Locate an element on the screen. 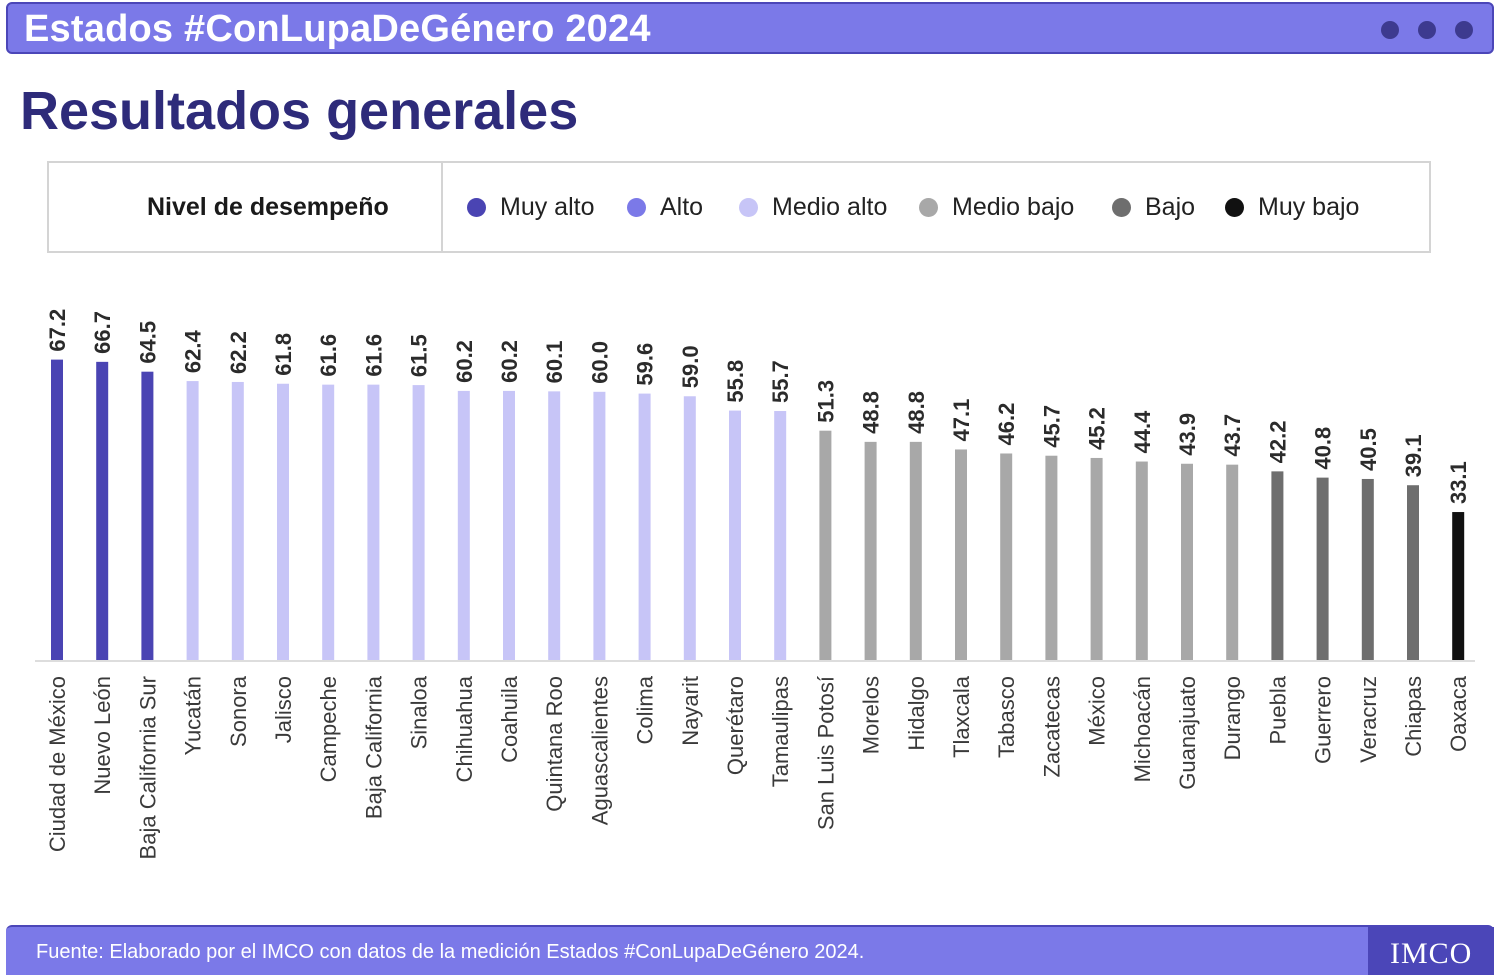  legend-item-muy-bajo: Muy bajo is located at coordinates (1292, 207).